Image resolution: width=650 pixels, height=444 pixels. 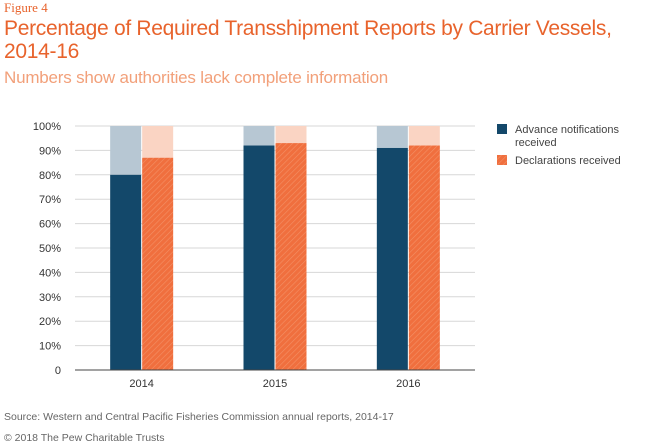 What do you see at coordinates (502, 129) in the screenshot?
I see `legend-swatch-advance` at bounding box center [502, 129].